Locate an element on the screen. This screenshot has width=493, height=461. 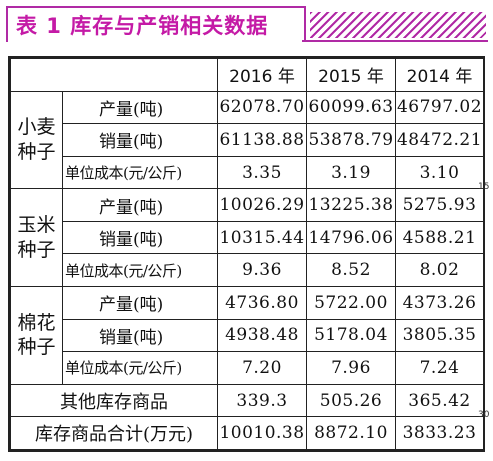
value-cell: 10010.38 is located at coordinates (262, 433).